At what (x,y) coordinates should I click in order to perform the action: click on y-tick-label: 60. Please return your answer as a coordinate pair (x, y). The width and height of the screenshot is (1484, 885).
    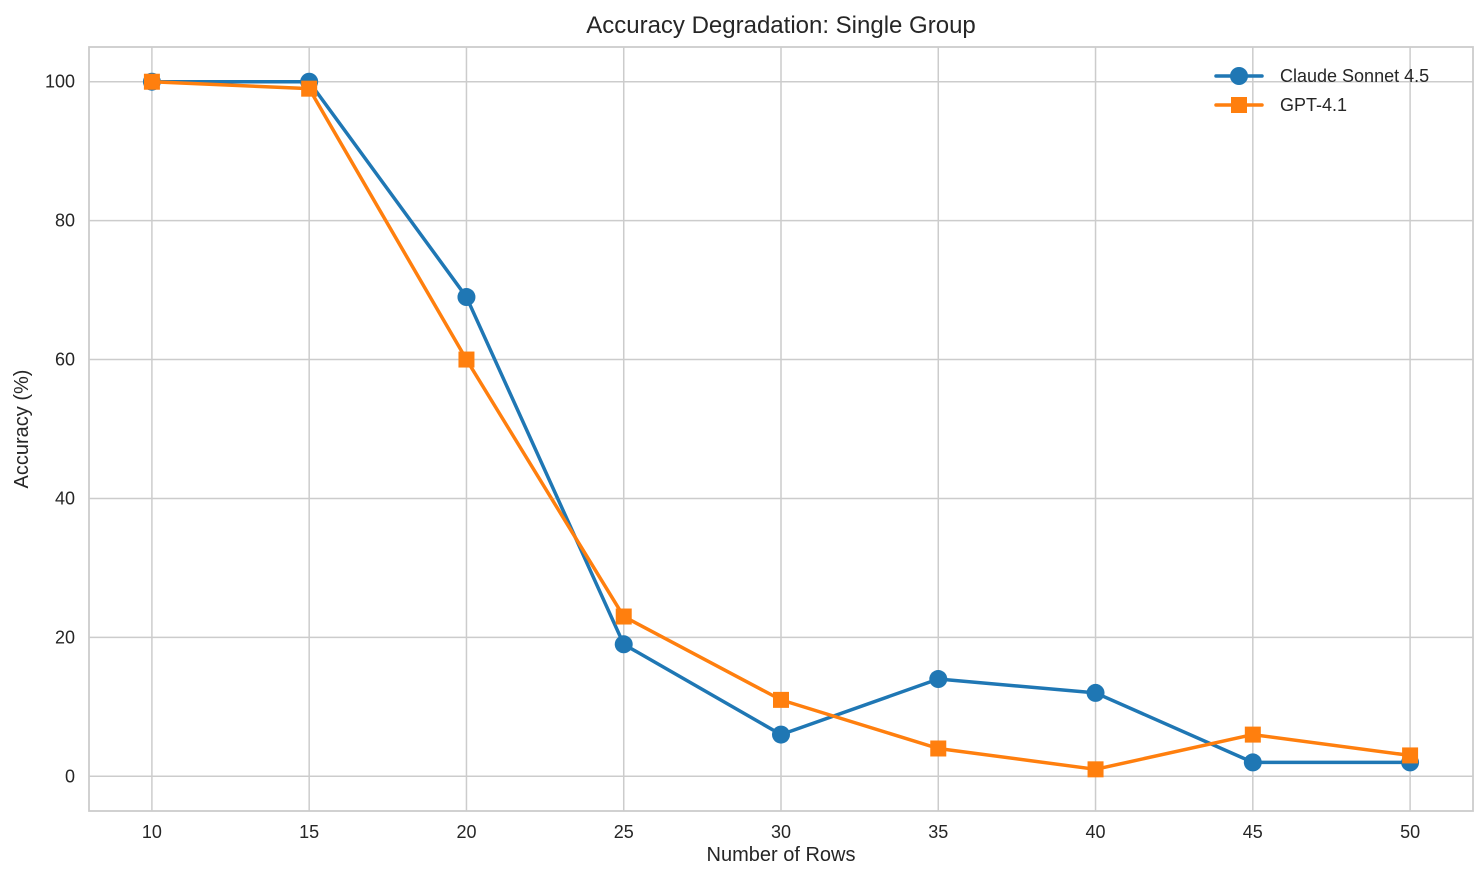
    Looking at the image, I should click on (65, 360).